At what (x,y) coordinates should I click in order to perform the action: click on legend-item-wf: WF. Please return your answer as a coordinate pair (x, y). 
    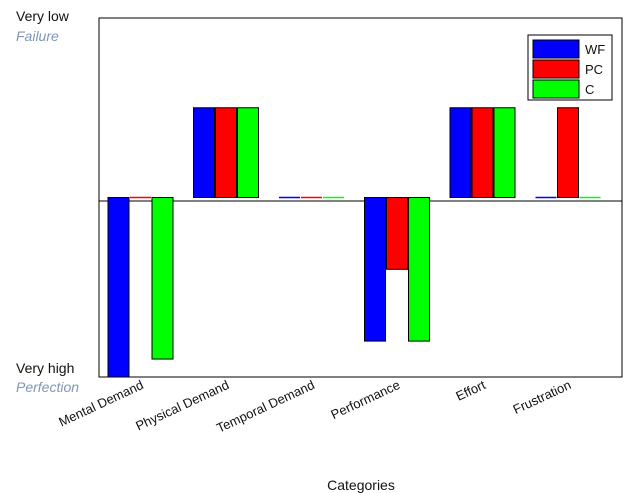
    Looking at the image, I should click on (568, 49).